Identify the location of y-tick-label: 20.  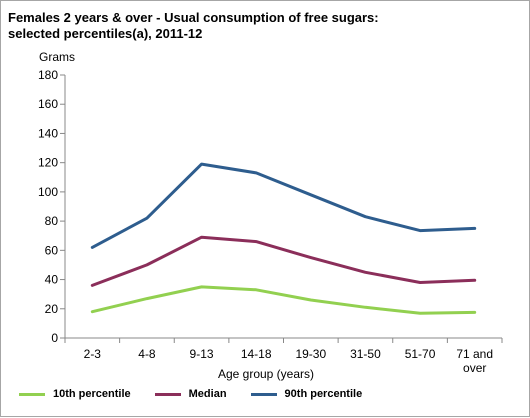
(52, 309).